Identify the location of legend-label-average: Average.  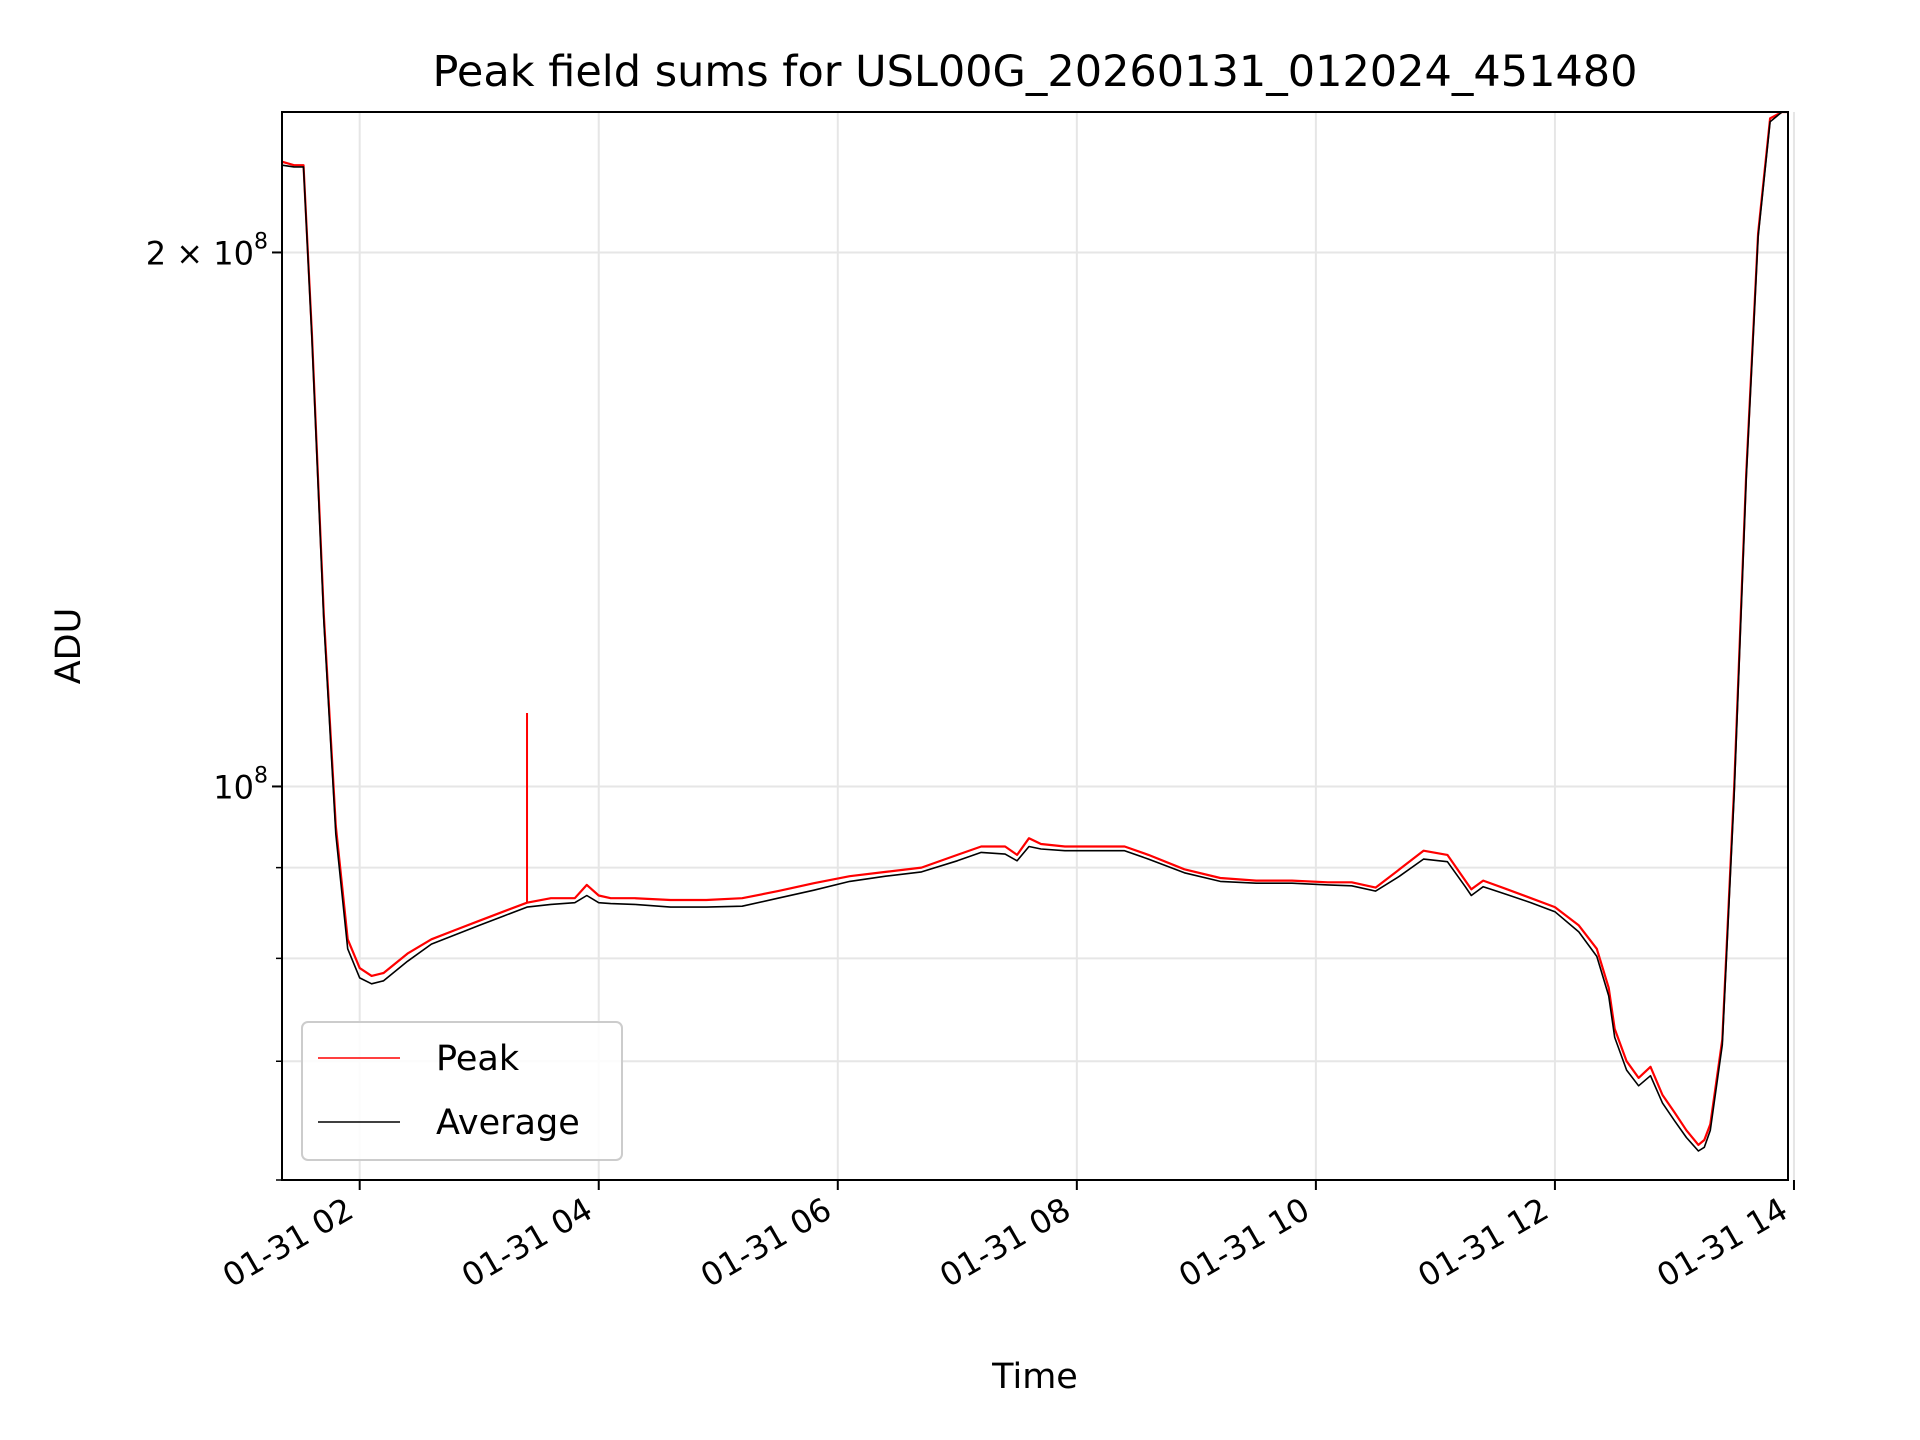
(508, 1123).